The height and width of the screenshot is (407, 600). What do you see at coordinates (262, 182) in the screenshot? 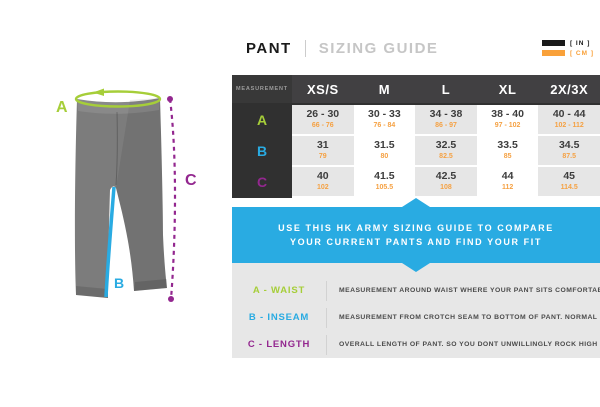
I see `row-label-c: C` at bounding box center [262, 182].